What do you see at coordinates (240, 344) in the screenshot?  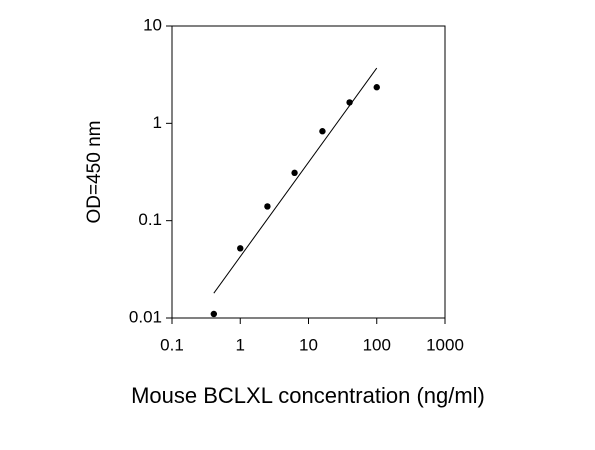 I see `x-tick-label: 1` at bounding box center [240, 344].